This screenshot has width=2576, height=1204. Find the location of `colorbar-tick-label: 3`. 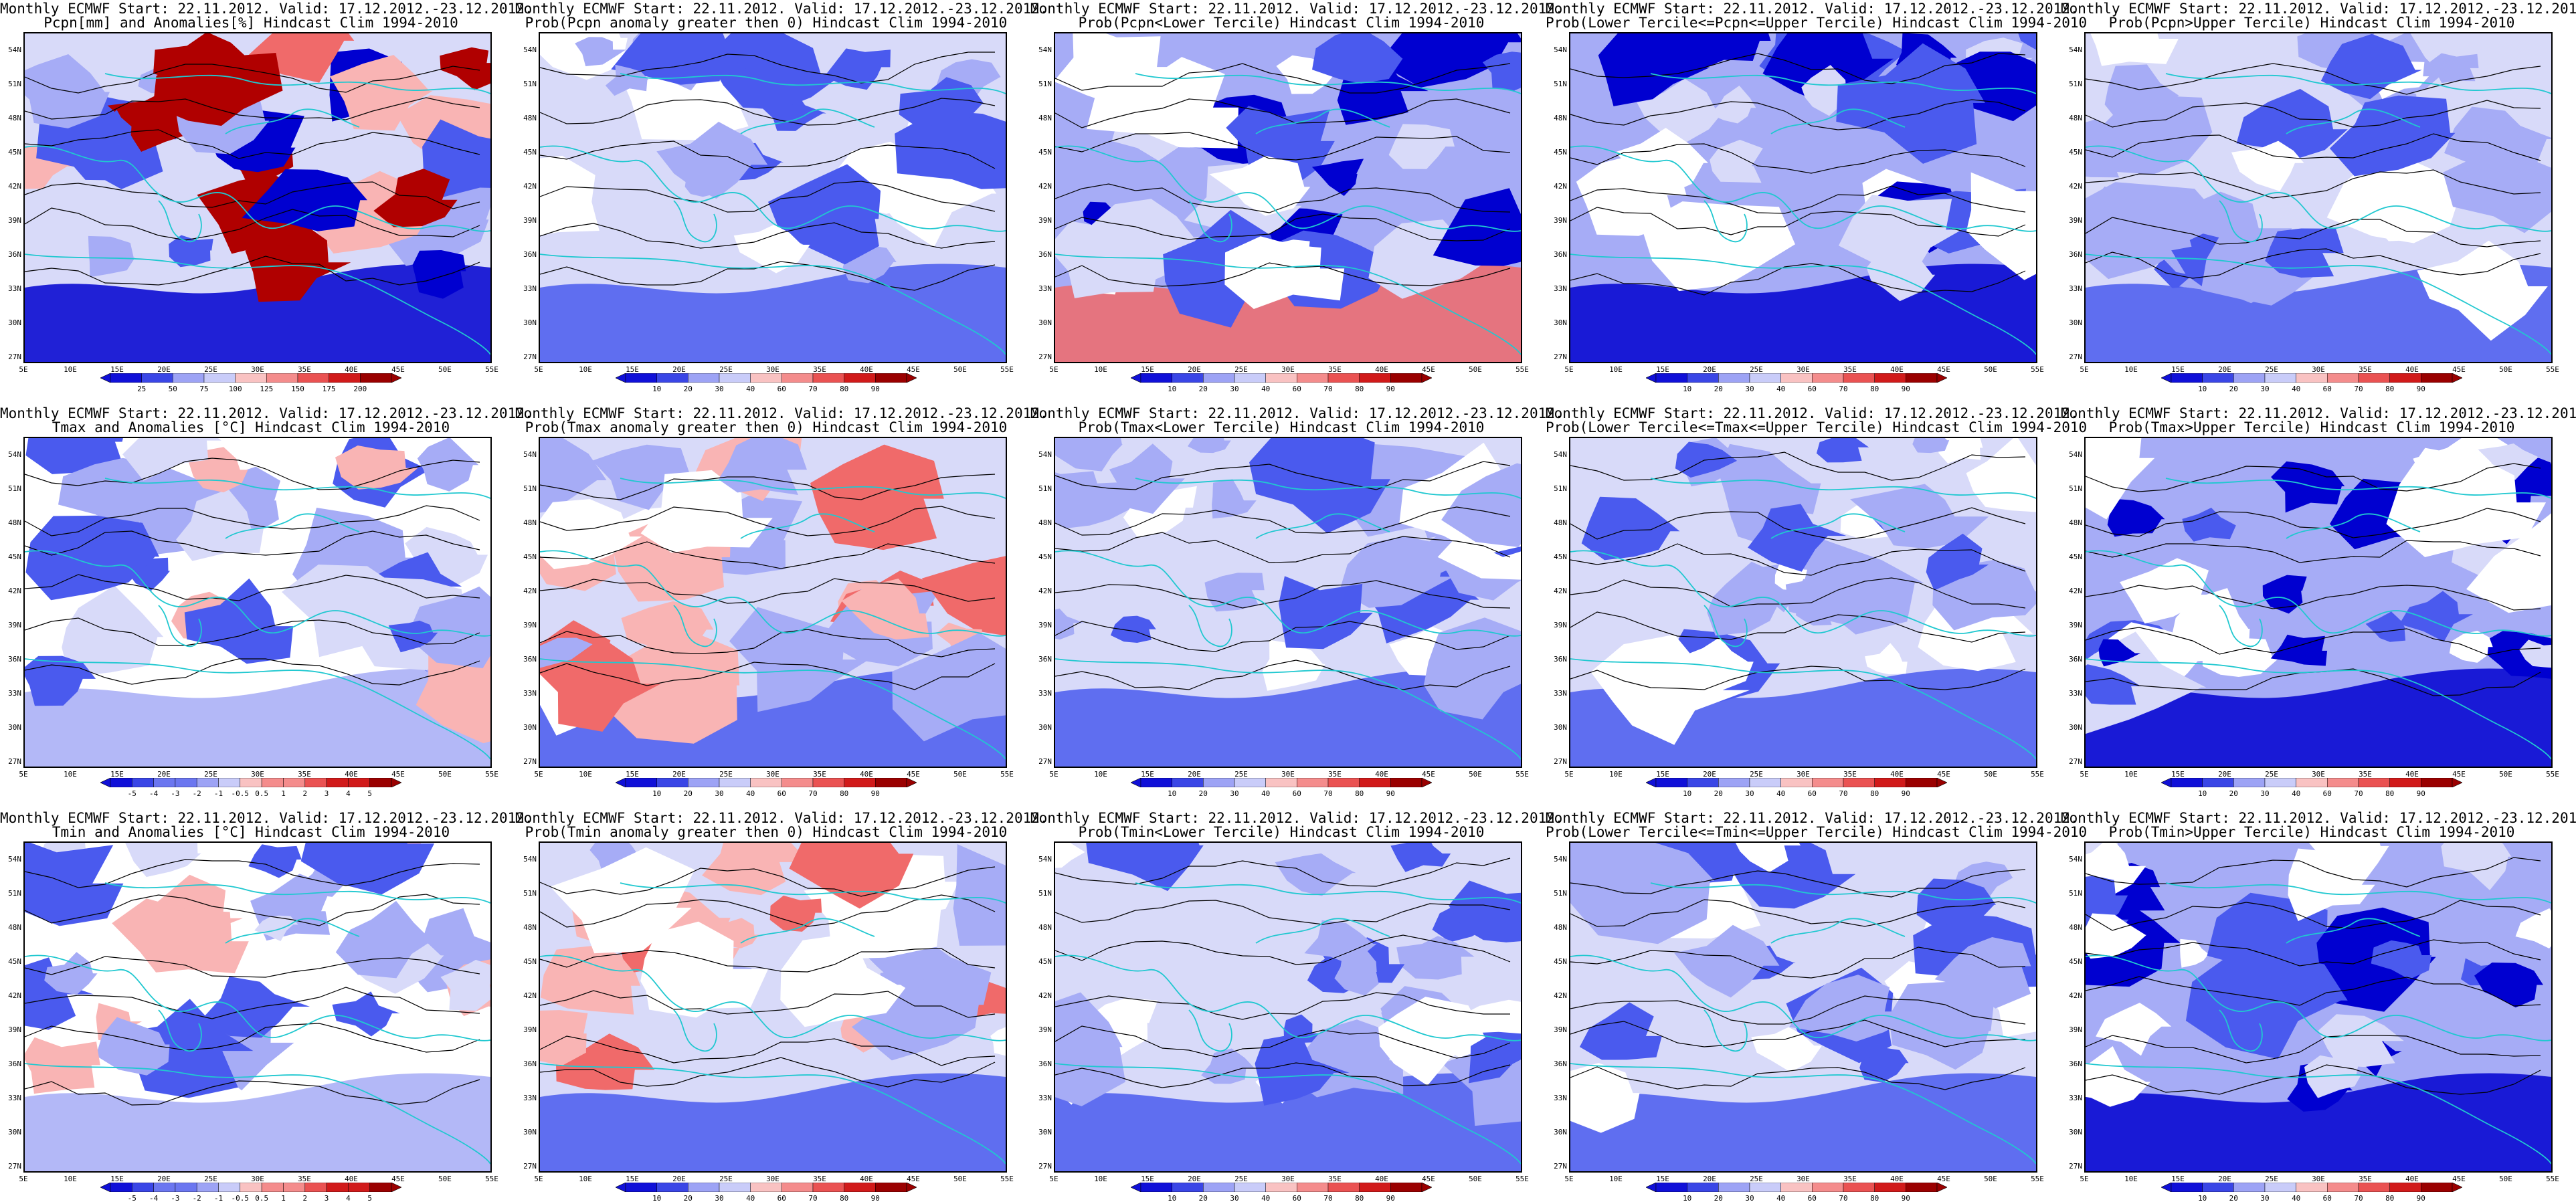

colorbar-tick-label: 3 is located at coordinates (326, 793).